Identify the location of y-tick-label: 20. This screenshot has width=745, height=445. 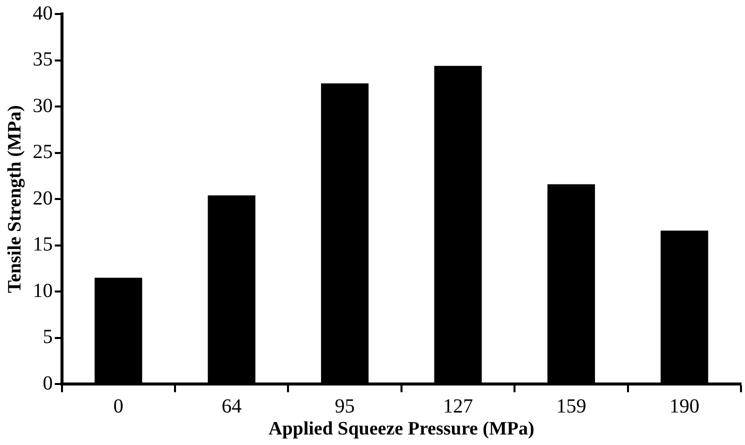
(42, 198).